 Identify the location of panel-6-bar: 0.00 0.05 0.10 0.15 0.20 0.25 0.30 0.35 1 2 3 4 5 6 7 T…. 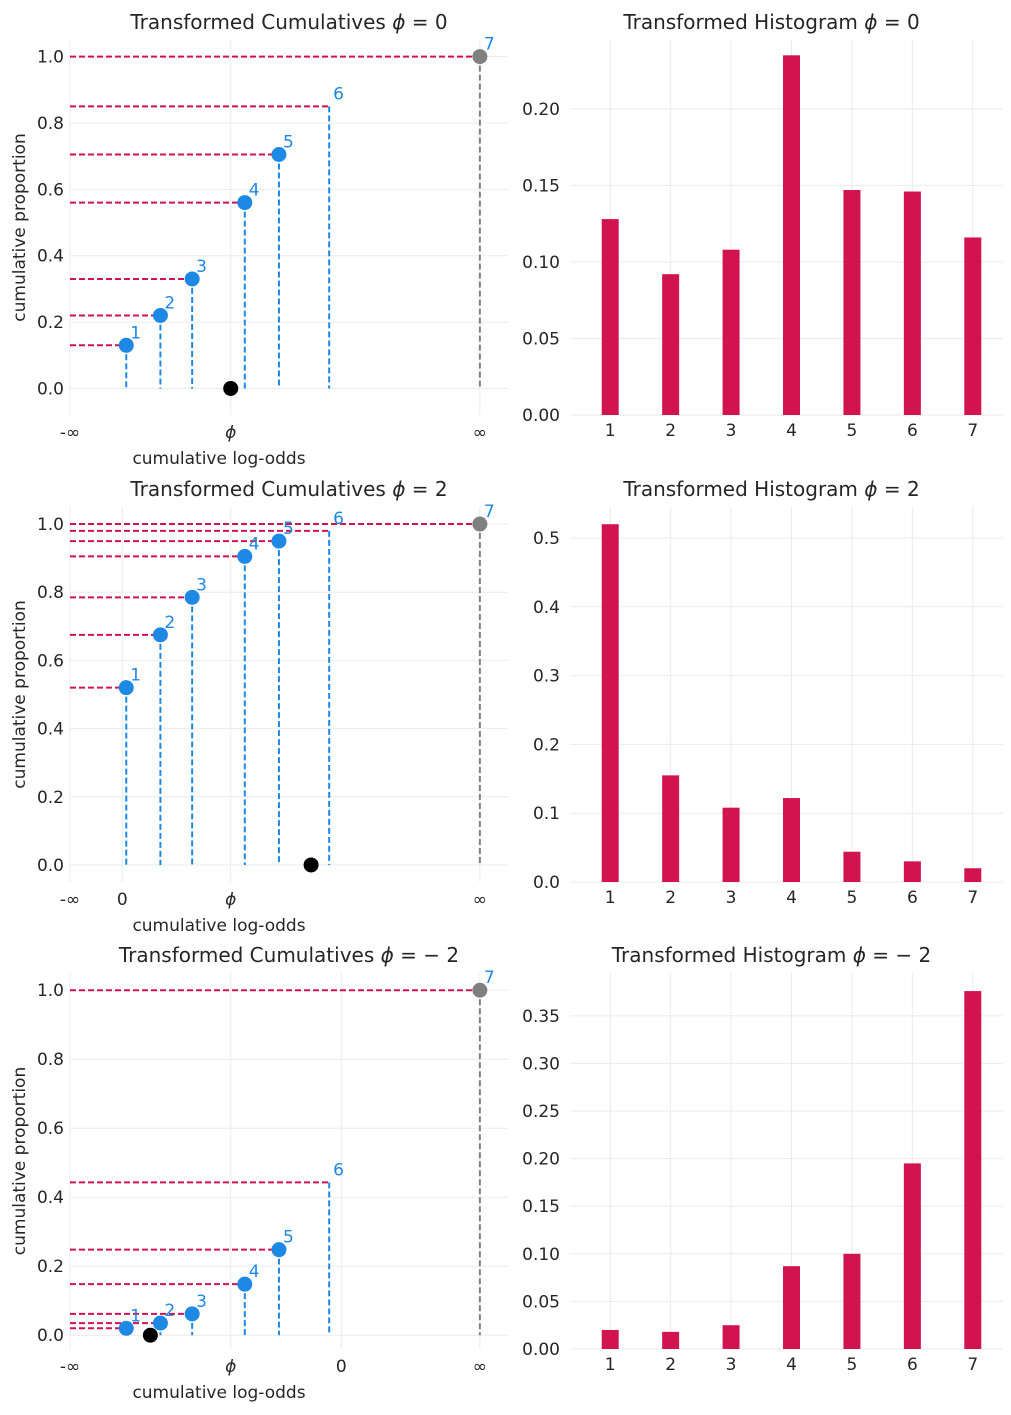
(762, 1159).